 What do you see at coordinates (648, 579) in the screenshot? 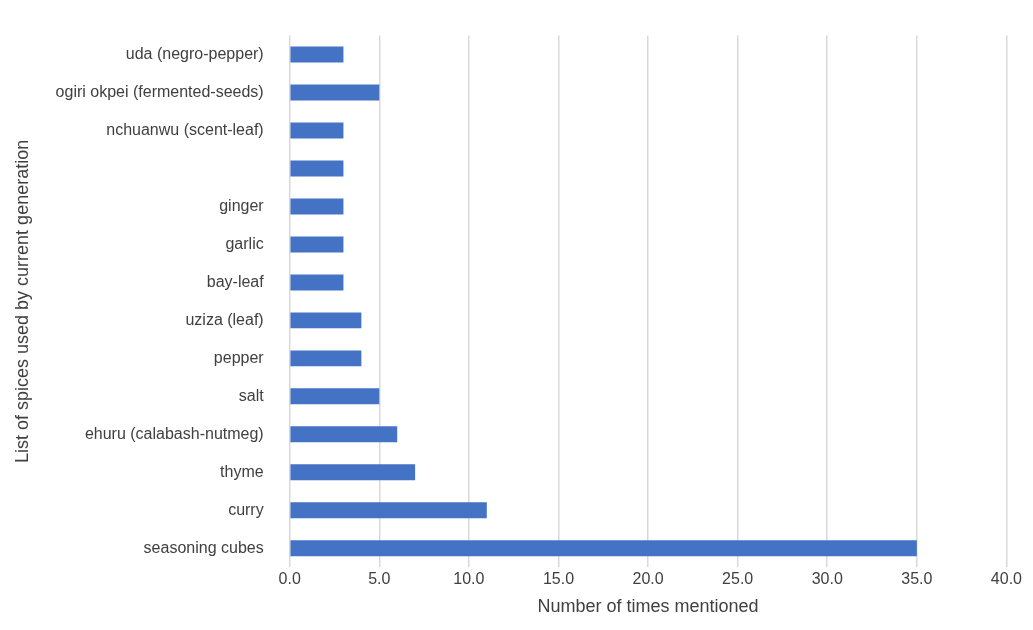
I see `x-tick-label: 20.0` at bounding box center [648, 579].